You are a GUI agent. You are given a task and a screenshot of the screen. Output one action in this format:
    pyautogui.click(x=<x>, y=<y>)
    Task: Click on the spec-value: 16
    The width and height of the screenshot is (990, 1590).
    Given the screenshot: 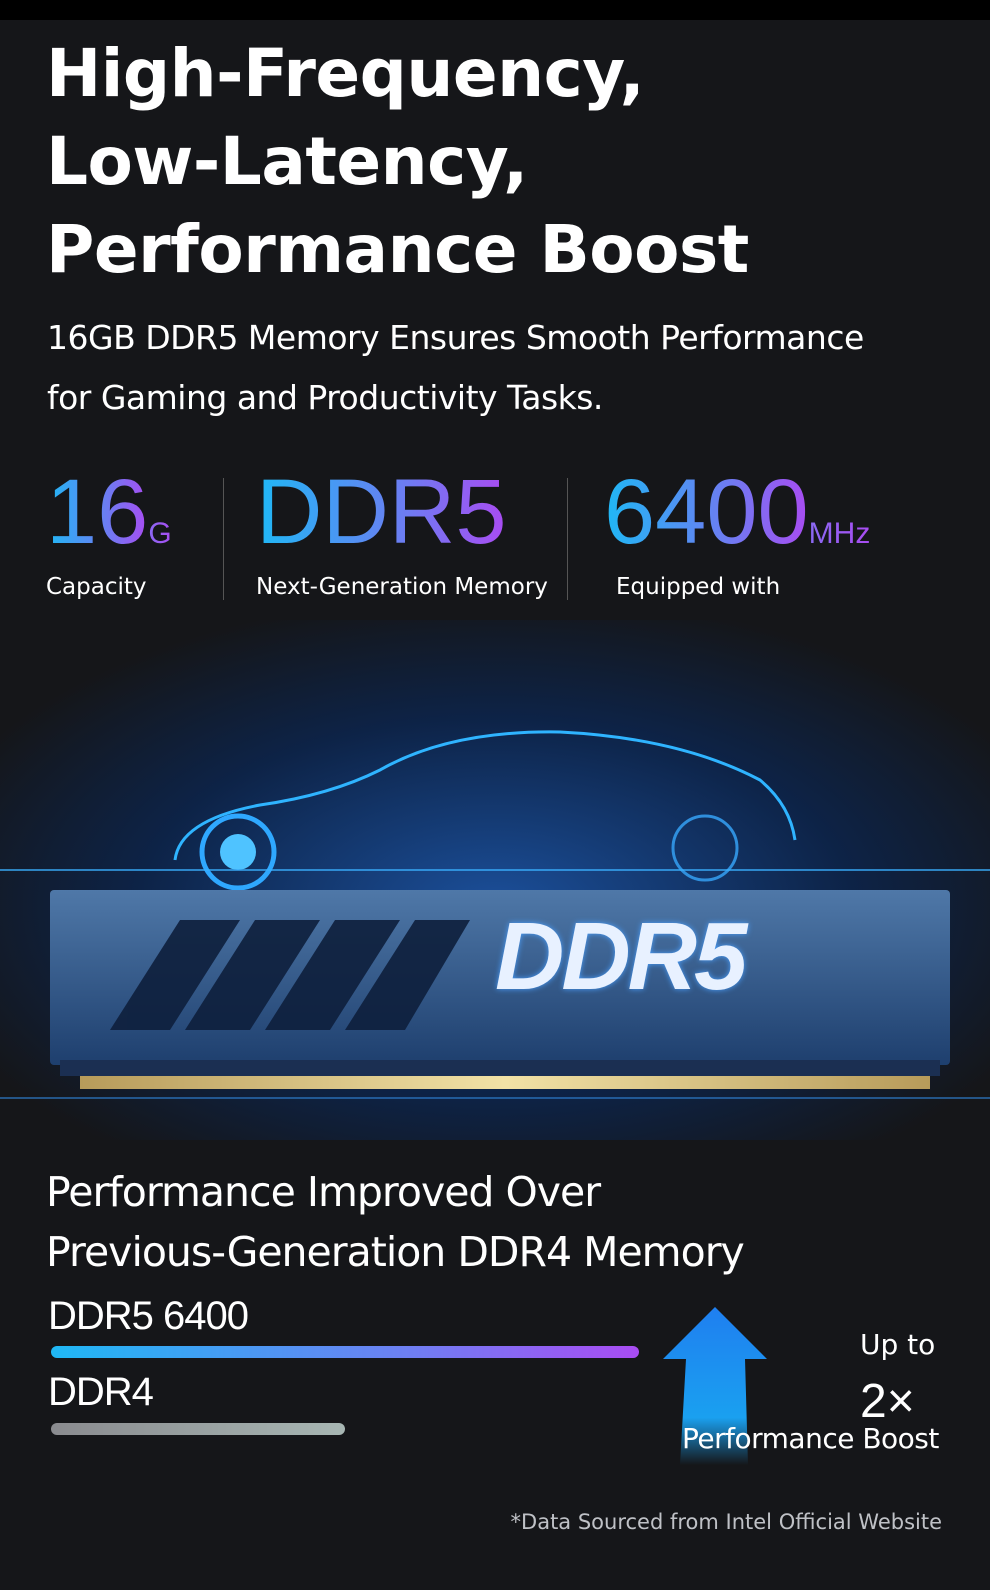 What is the action you would take?
    pyautogui.click(x=97, y=512)
    